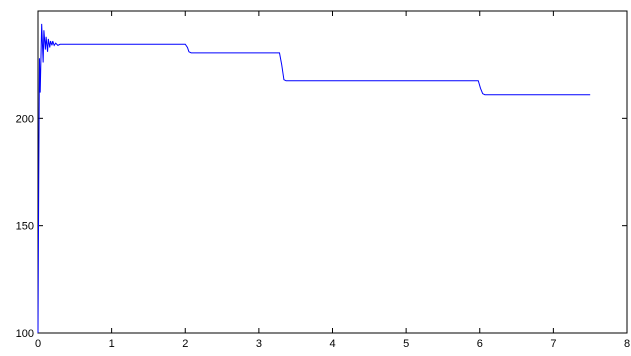  I want to click on x-tick-label: 5, so click(406, 344).